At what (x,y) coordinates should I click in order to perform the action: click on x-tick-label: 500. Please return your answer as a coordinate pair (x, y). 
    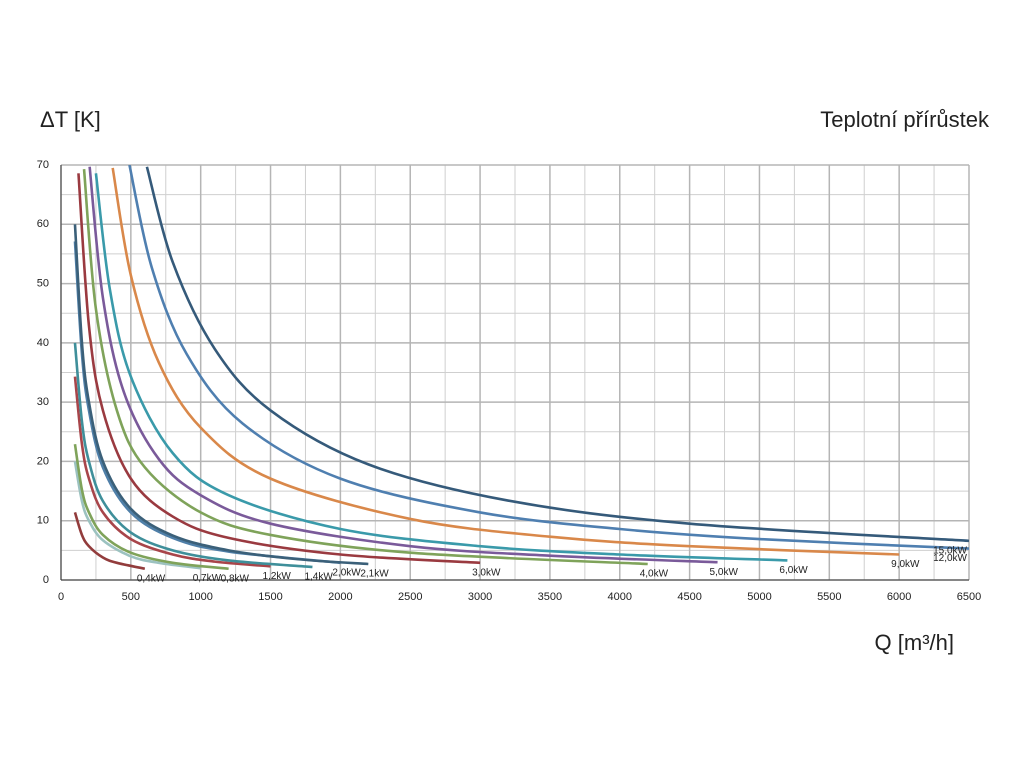
    Looking at the image, I should click on (131, 597).